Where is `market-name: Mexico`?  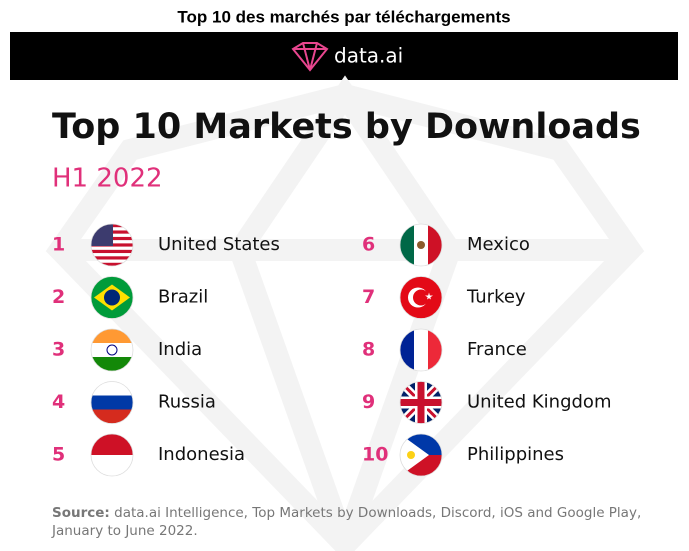 market-name: Mexico is located at coordinates (498, 244).